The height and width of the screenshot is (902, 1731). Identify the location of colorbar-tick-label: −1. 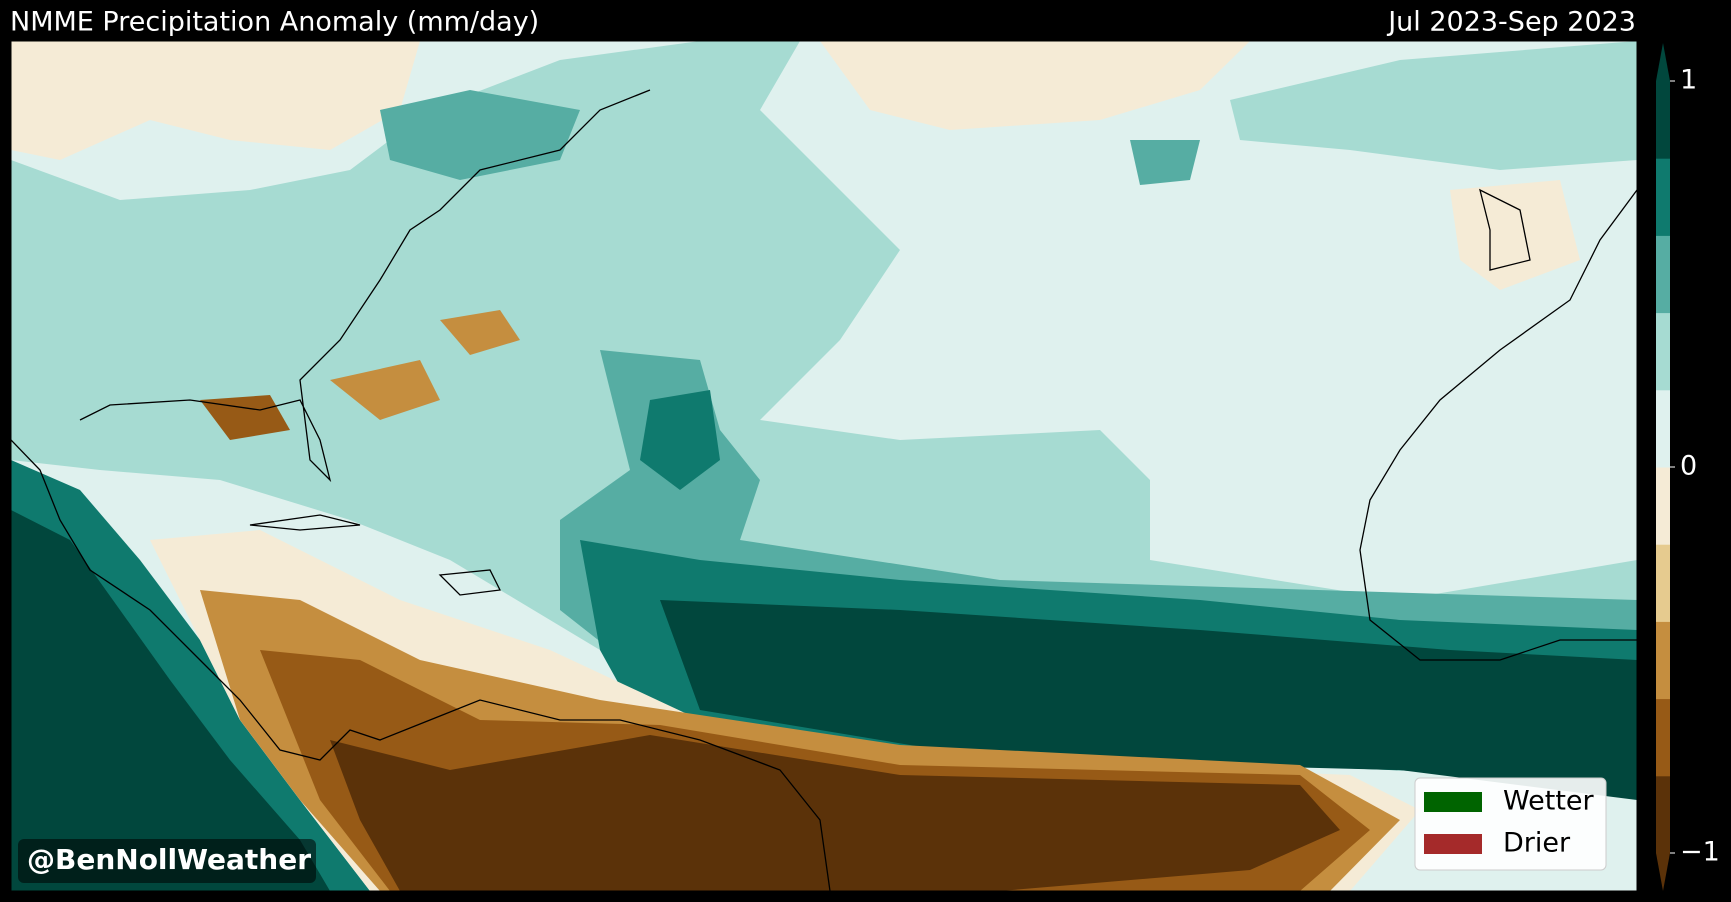
(1700, 852).